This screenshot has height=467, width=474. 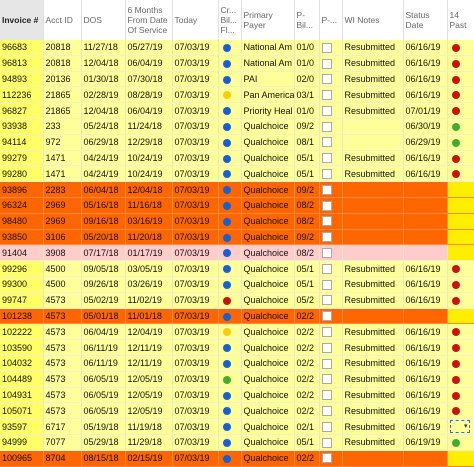 What do you see at coordinates (195, 20) in the screenshot?
I see `col-header-today: Today` at bounding box center [195, 20].